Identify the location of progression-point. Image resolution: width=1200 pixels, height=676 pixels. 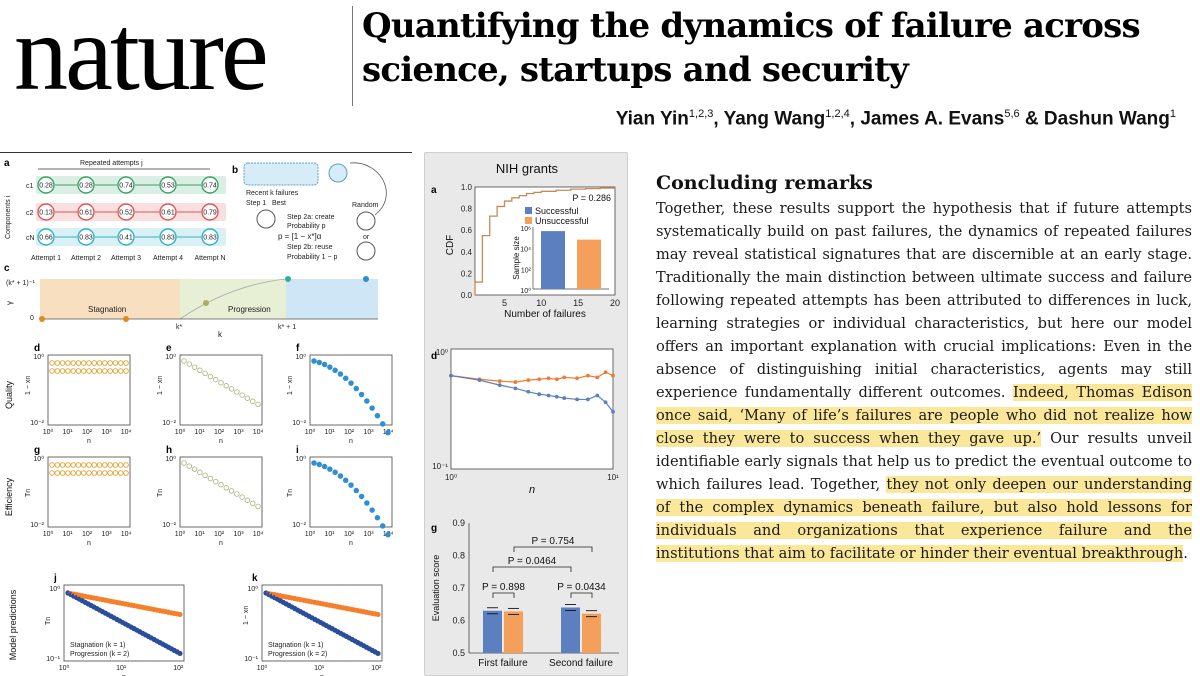
(378, 653).